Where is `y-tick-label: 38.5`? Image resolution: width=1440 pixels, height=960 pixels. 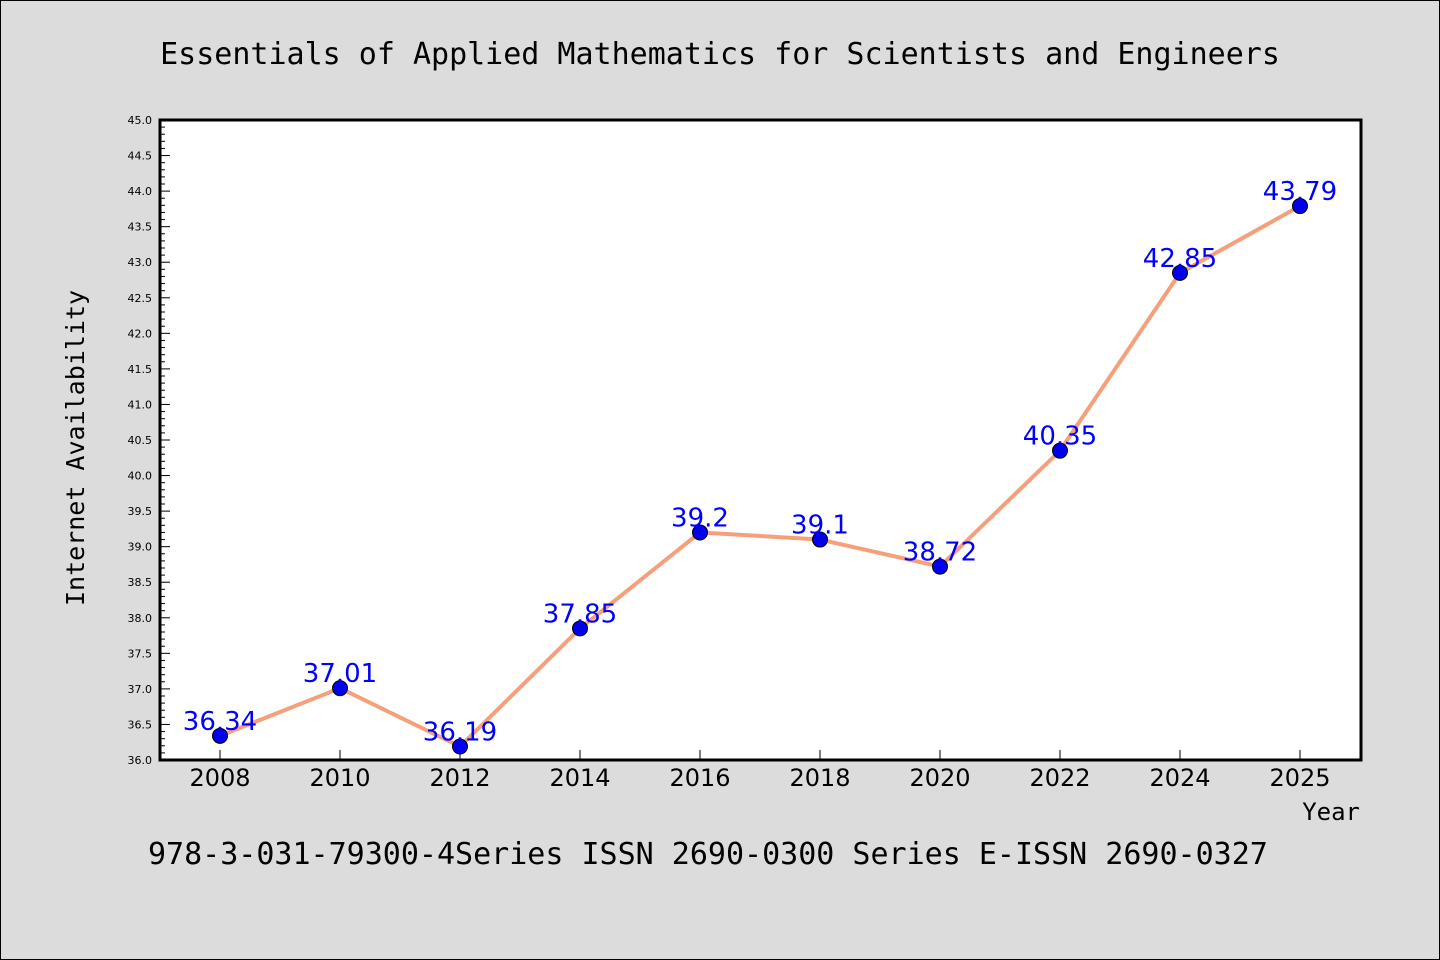 y-tick-label: 38.5 is located at coordinates (140, 582).